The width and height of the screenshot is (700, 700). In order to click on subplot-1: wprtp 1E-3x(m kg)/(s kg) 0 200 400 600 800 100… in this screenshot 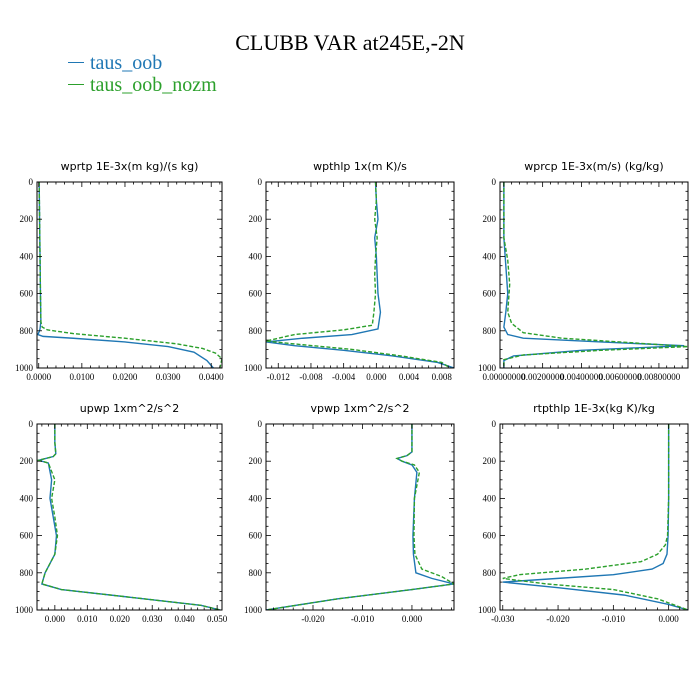, I will do `click(119, 271)`.